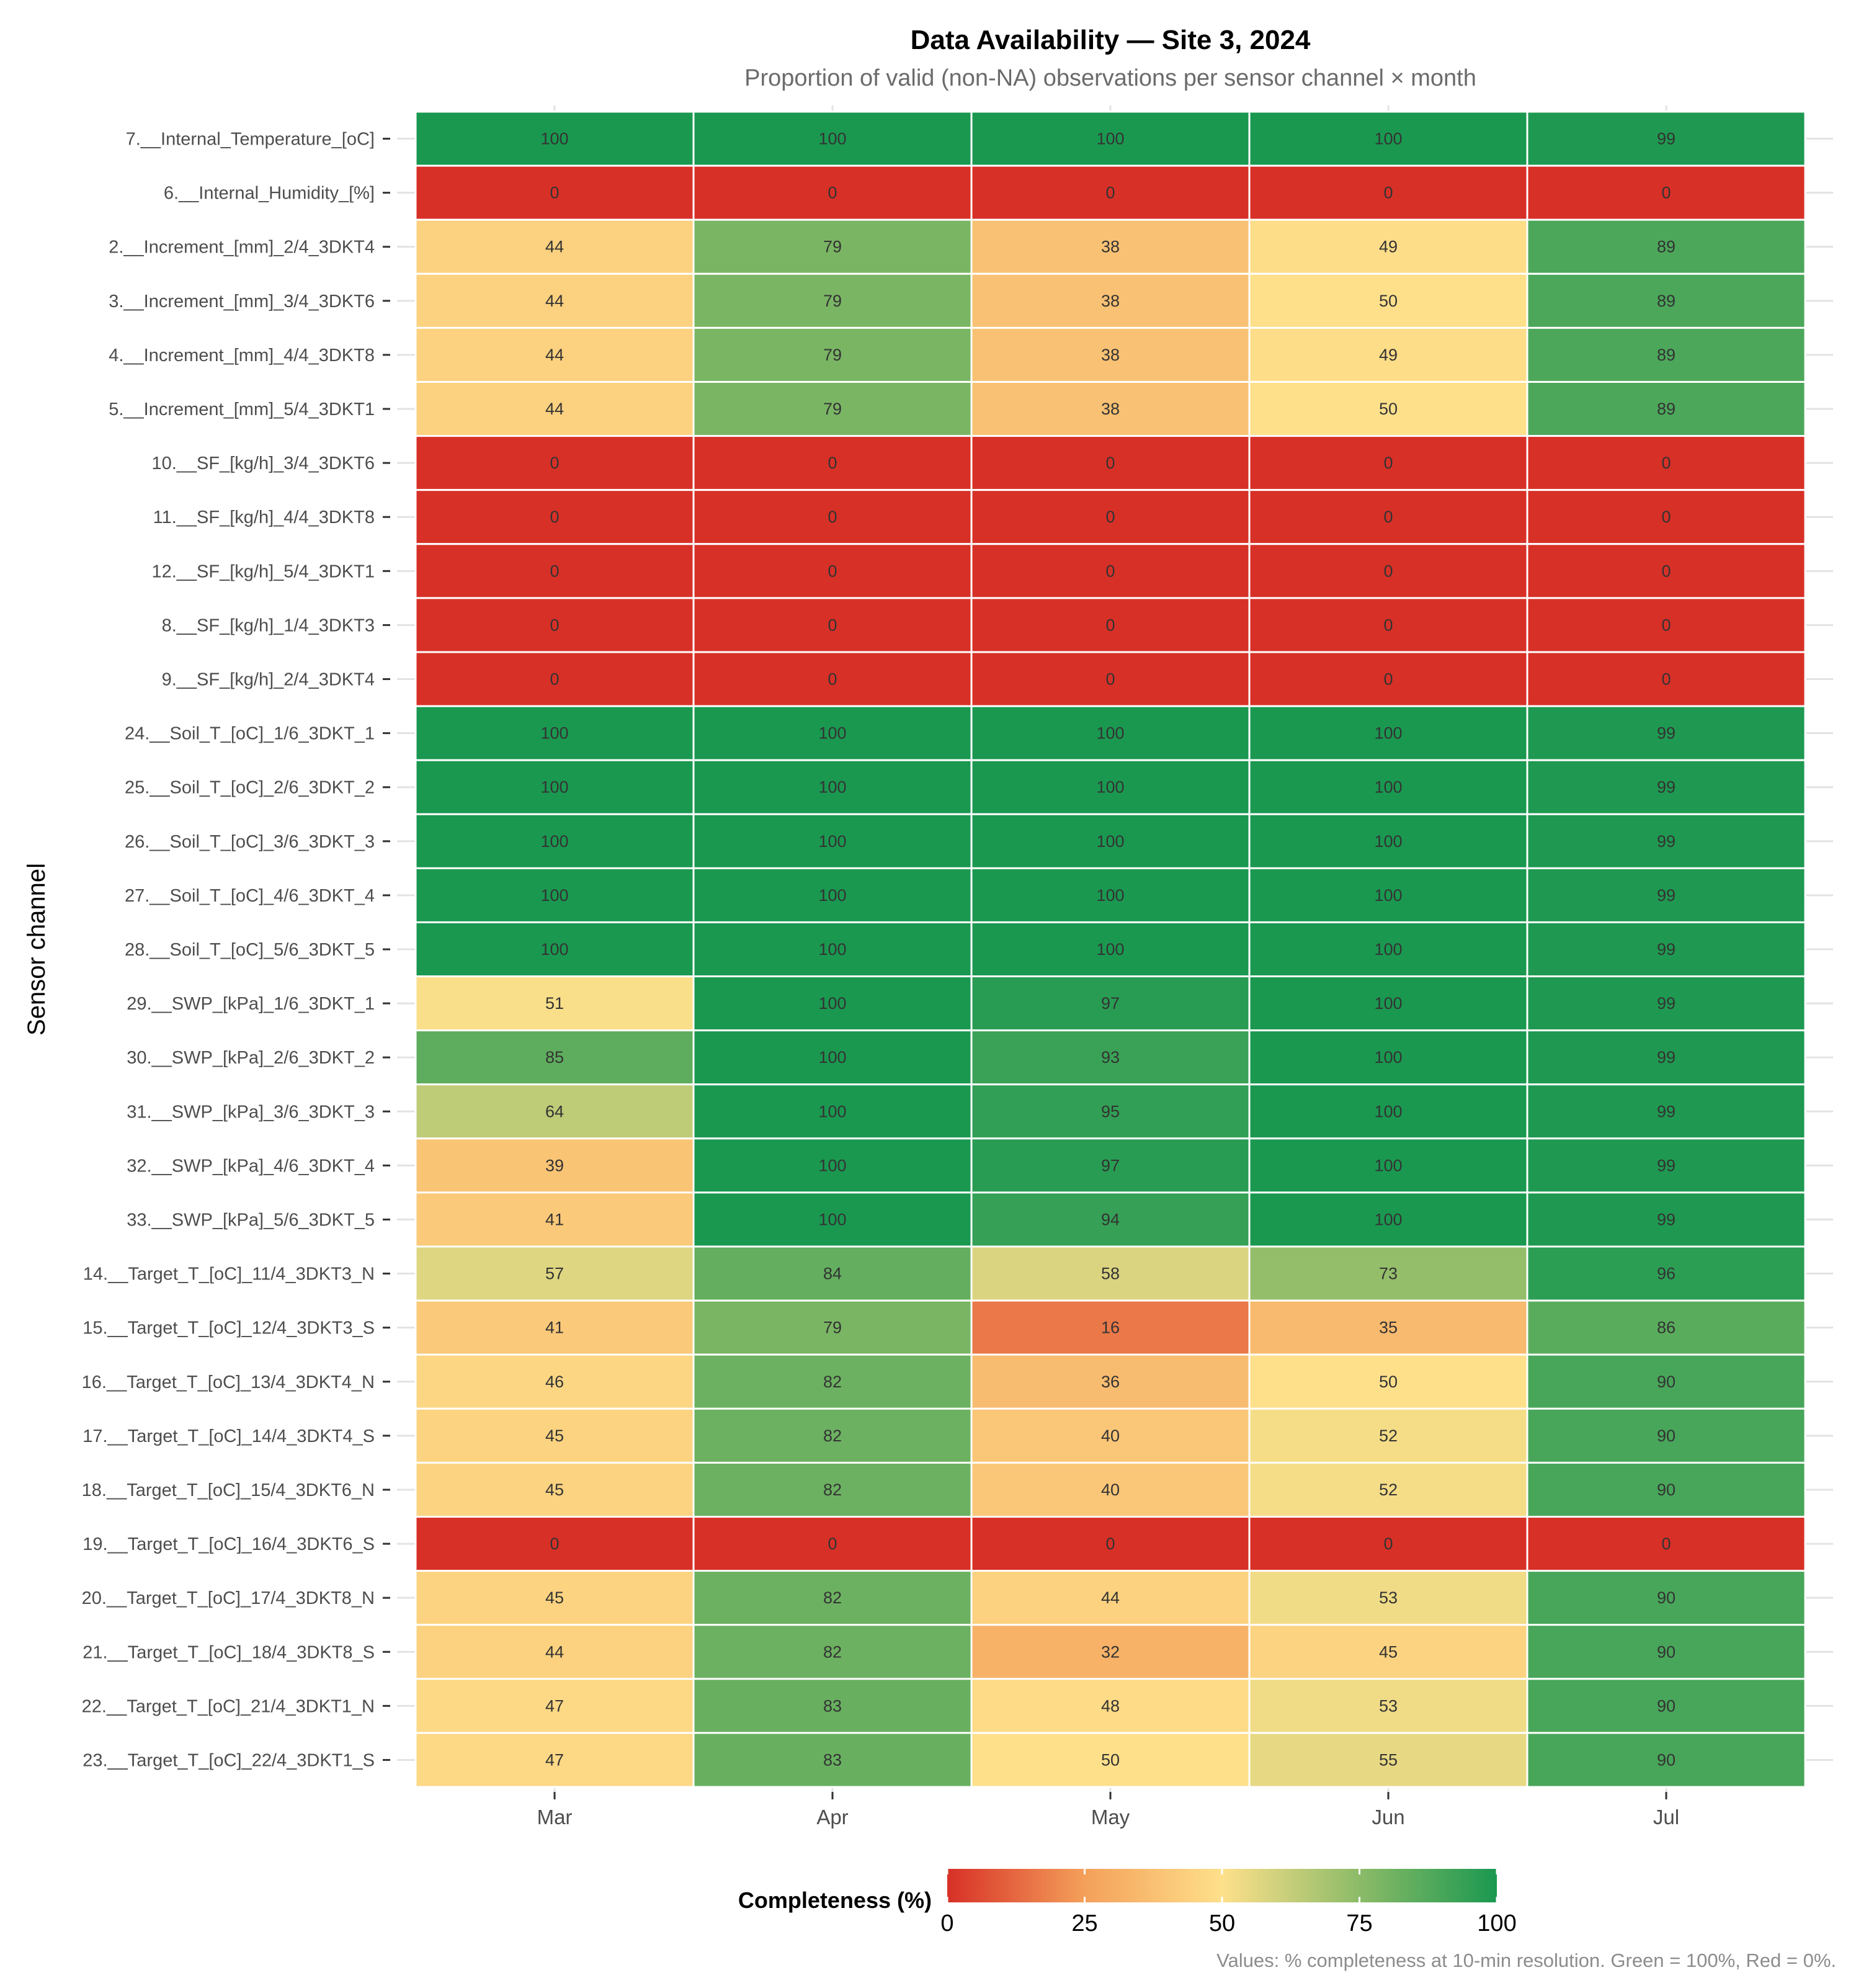 This screenshot has width=1861, height=1988. What do you see at coordinates (1110, 1597) in the screenshot?
I see `cell-value-label: 44` at bounding box center [1110, 1597].